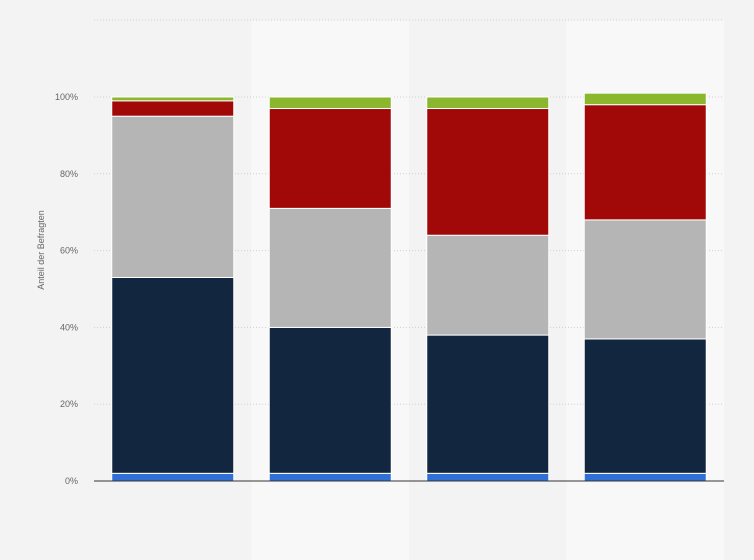  I want to click on y-axis-ticks: 0% 20% 40% 60% 80% 100%, so click(66, 289).